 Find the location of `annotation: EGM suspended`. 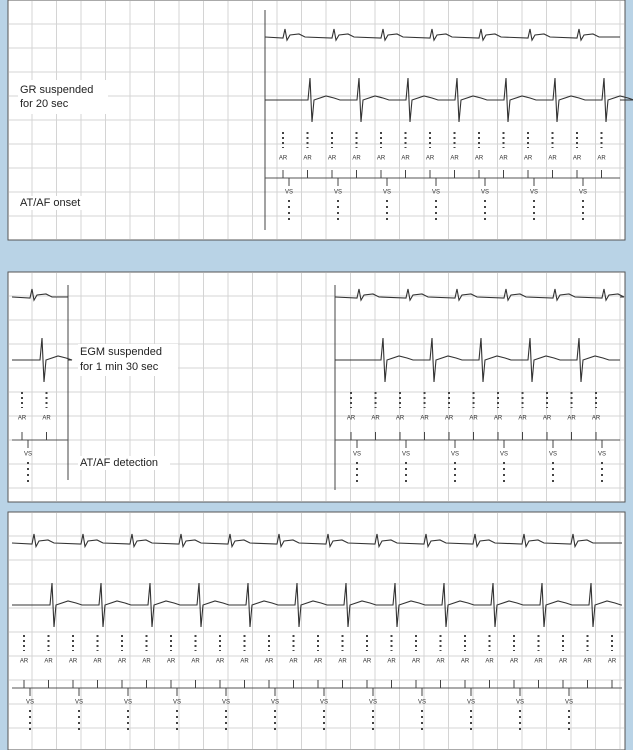

annotation: EGM suspended is located at coordinates (121, 352).